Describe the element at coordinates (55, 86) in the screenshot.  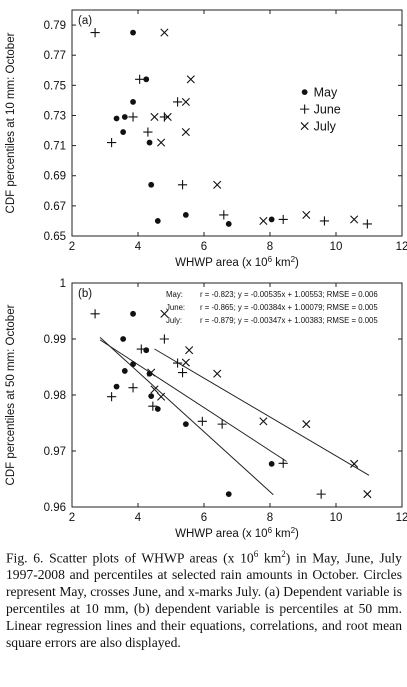
I see `y-tick-label: 0.75` at that location.